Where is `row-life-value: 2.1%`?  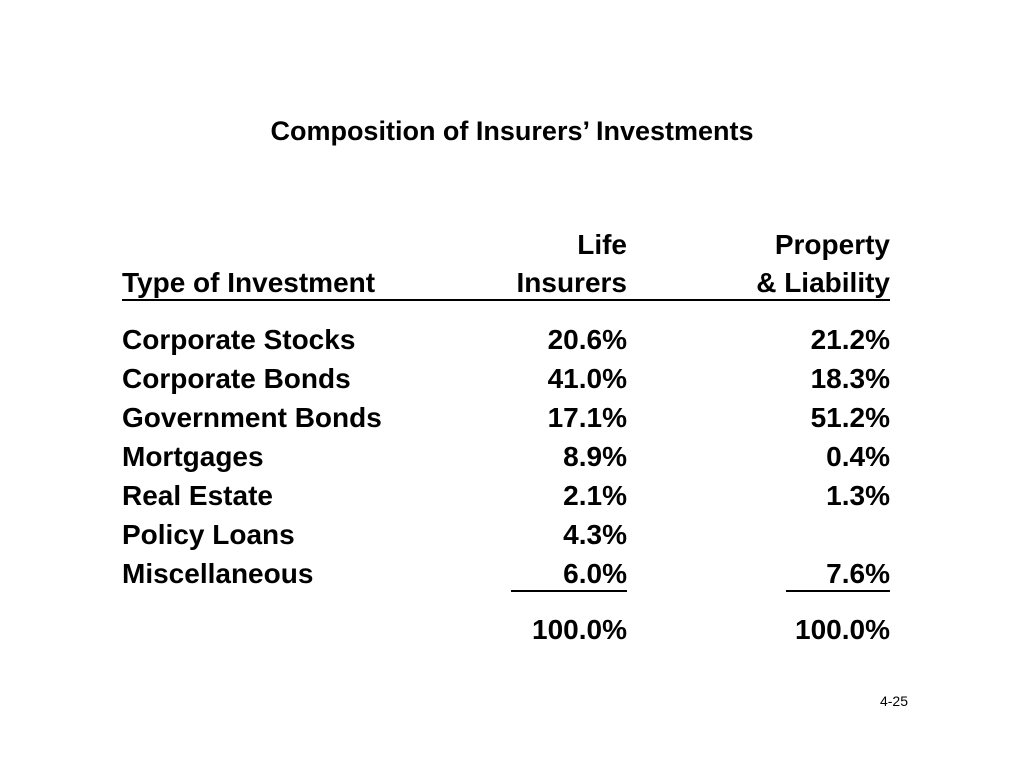
row-life-value: 2.1% is located at coordinates (595, 495).